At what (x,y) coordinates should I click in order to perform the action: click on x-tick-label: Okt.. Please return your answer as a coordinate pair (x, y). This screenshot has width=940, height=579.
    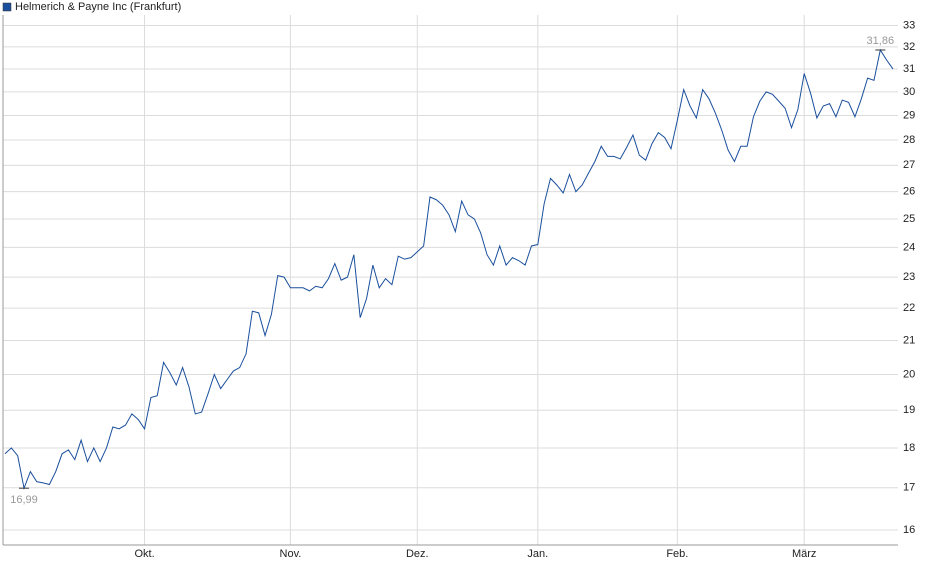
    Looking at the image, I should click on (144, 554).